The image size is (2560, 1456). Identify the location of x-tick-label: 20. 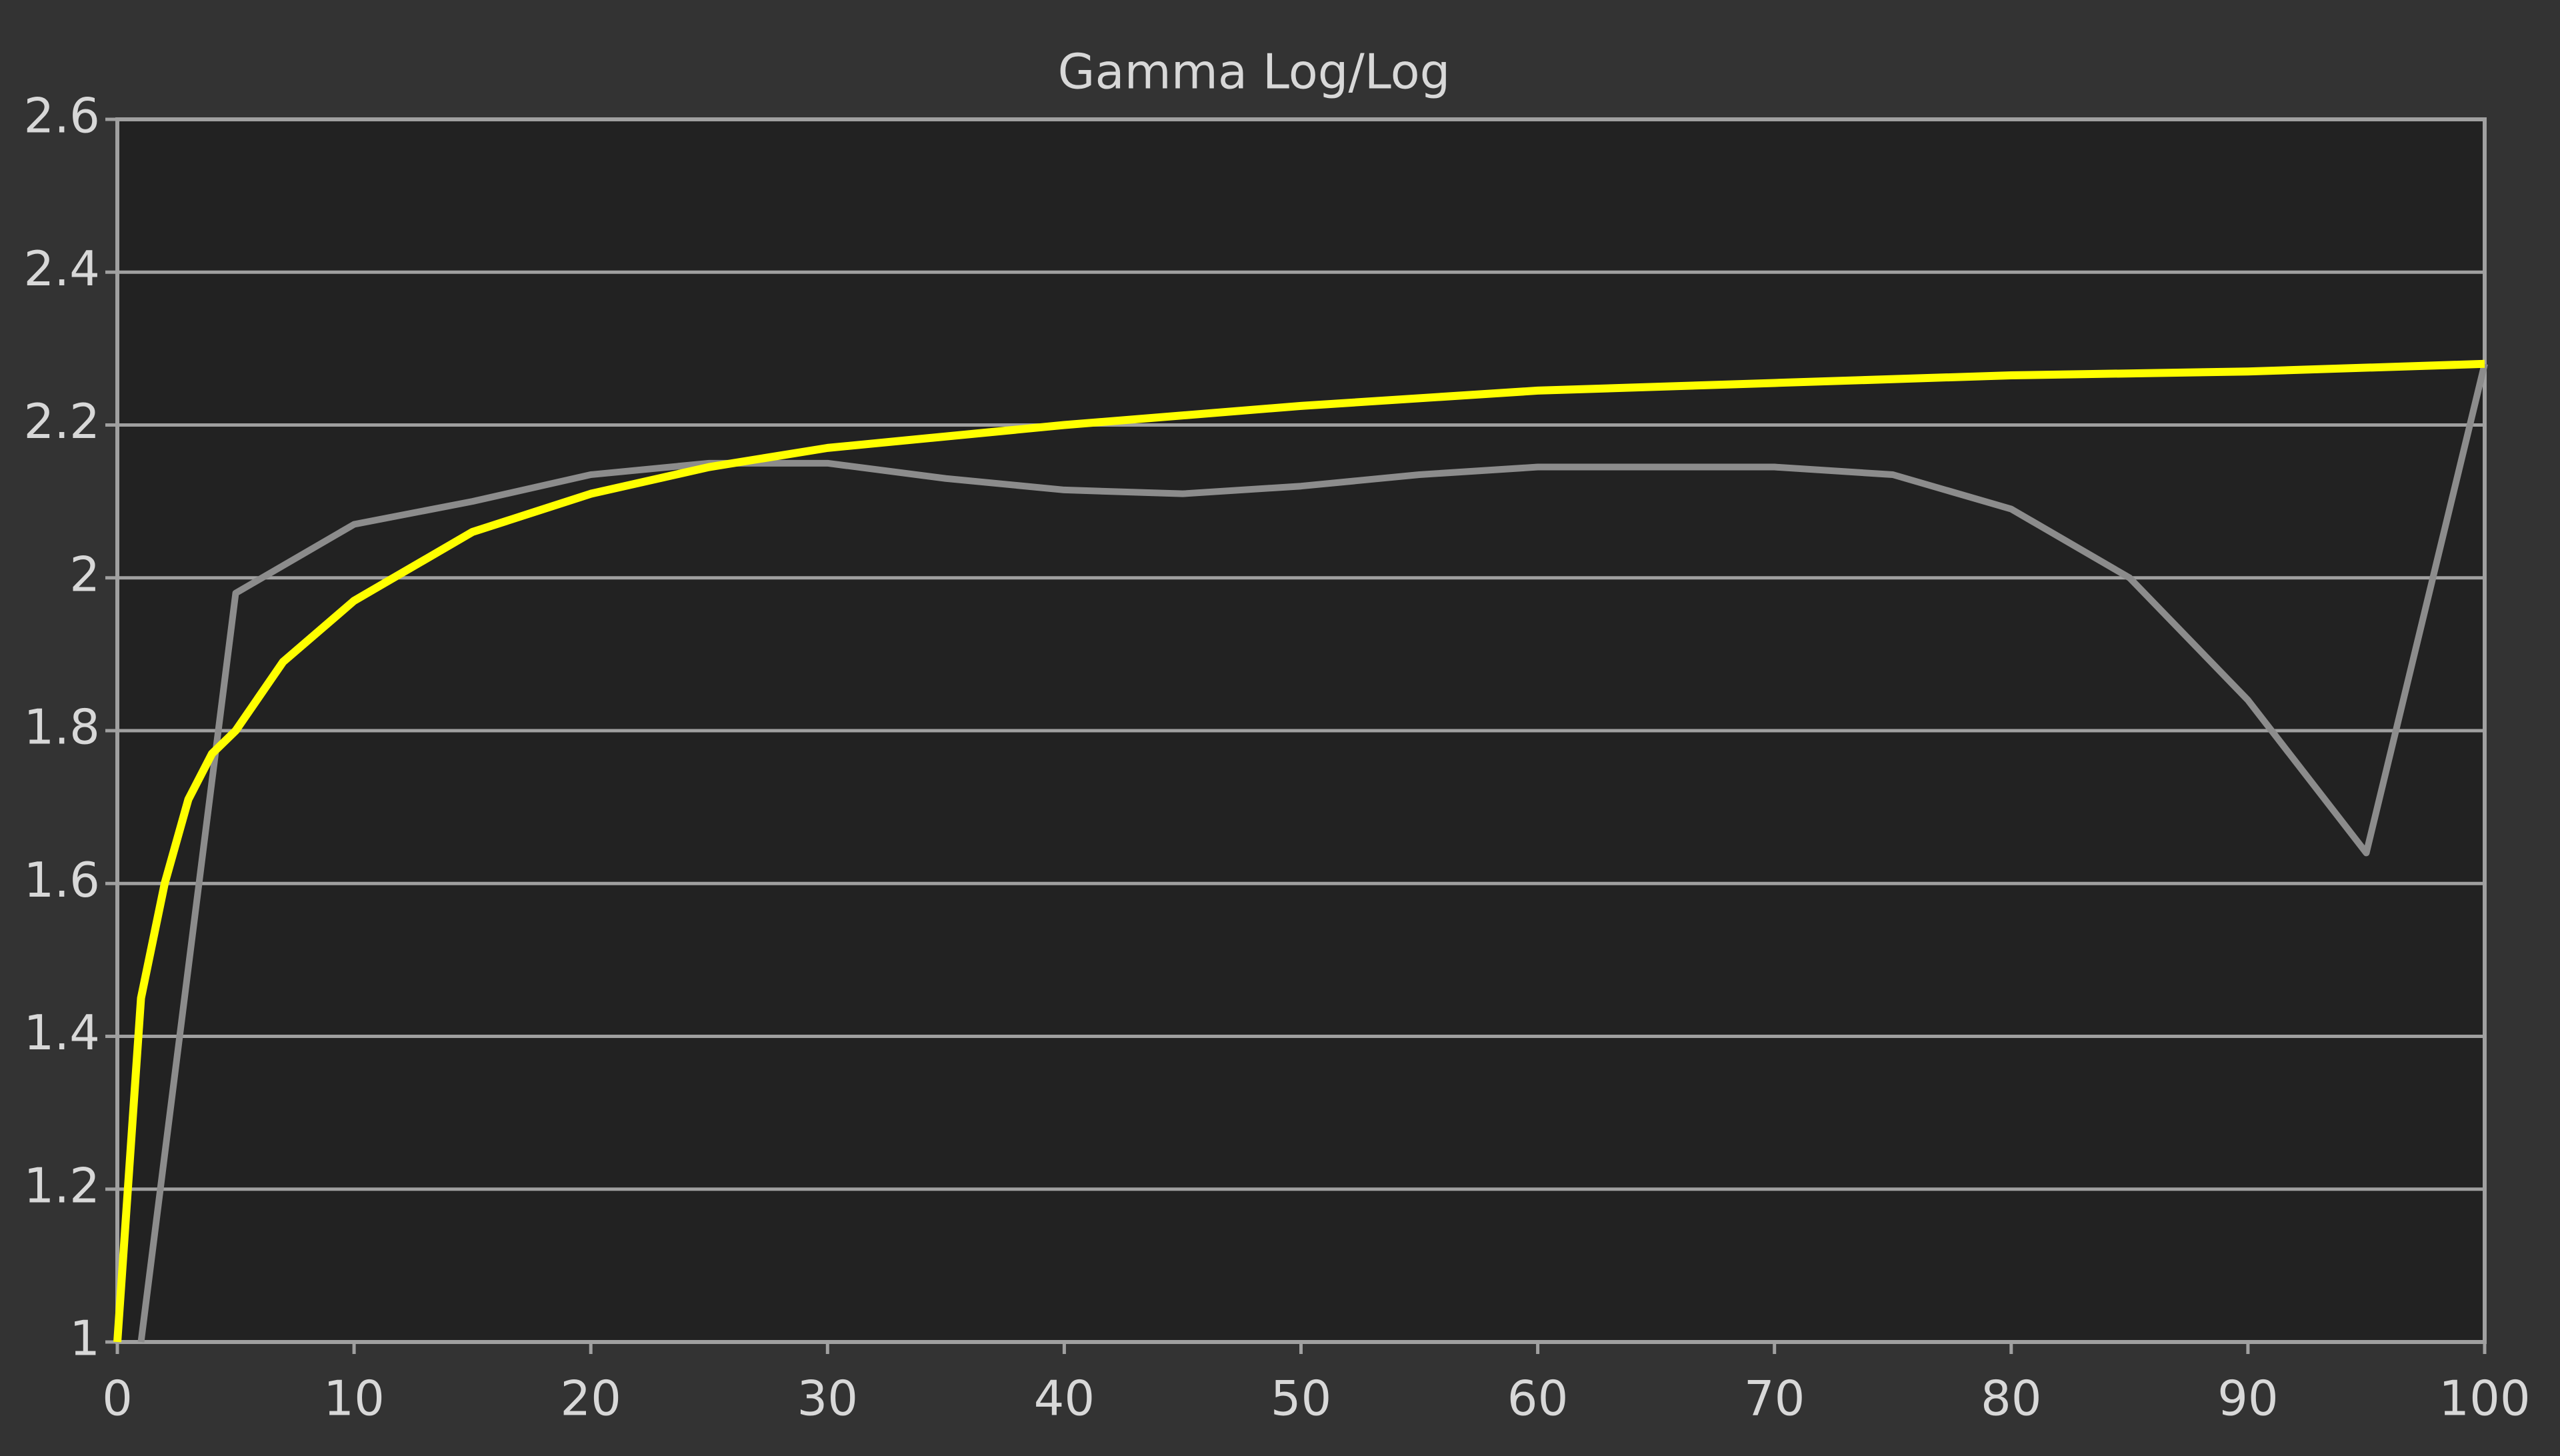
(590, 1399).